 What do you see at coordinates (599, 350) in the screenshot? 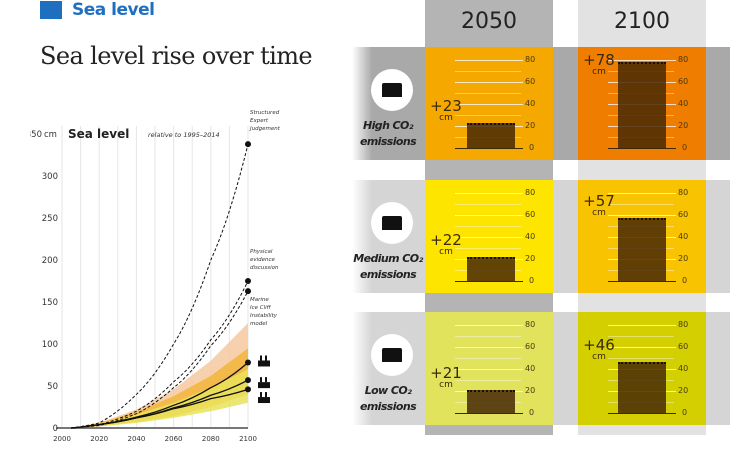
I see `value-label: +46 cm` at bounding box center [599, 350].